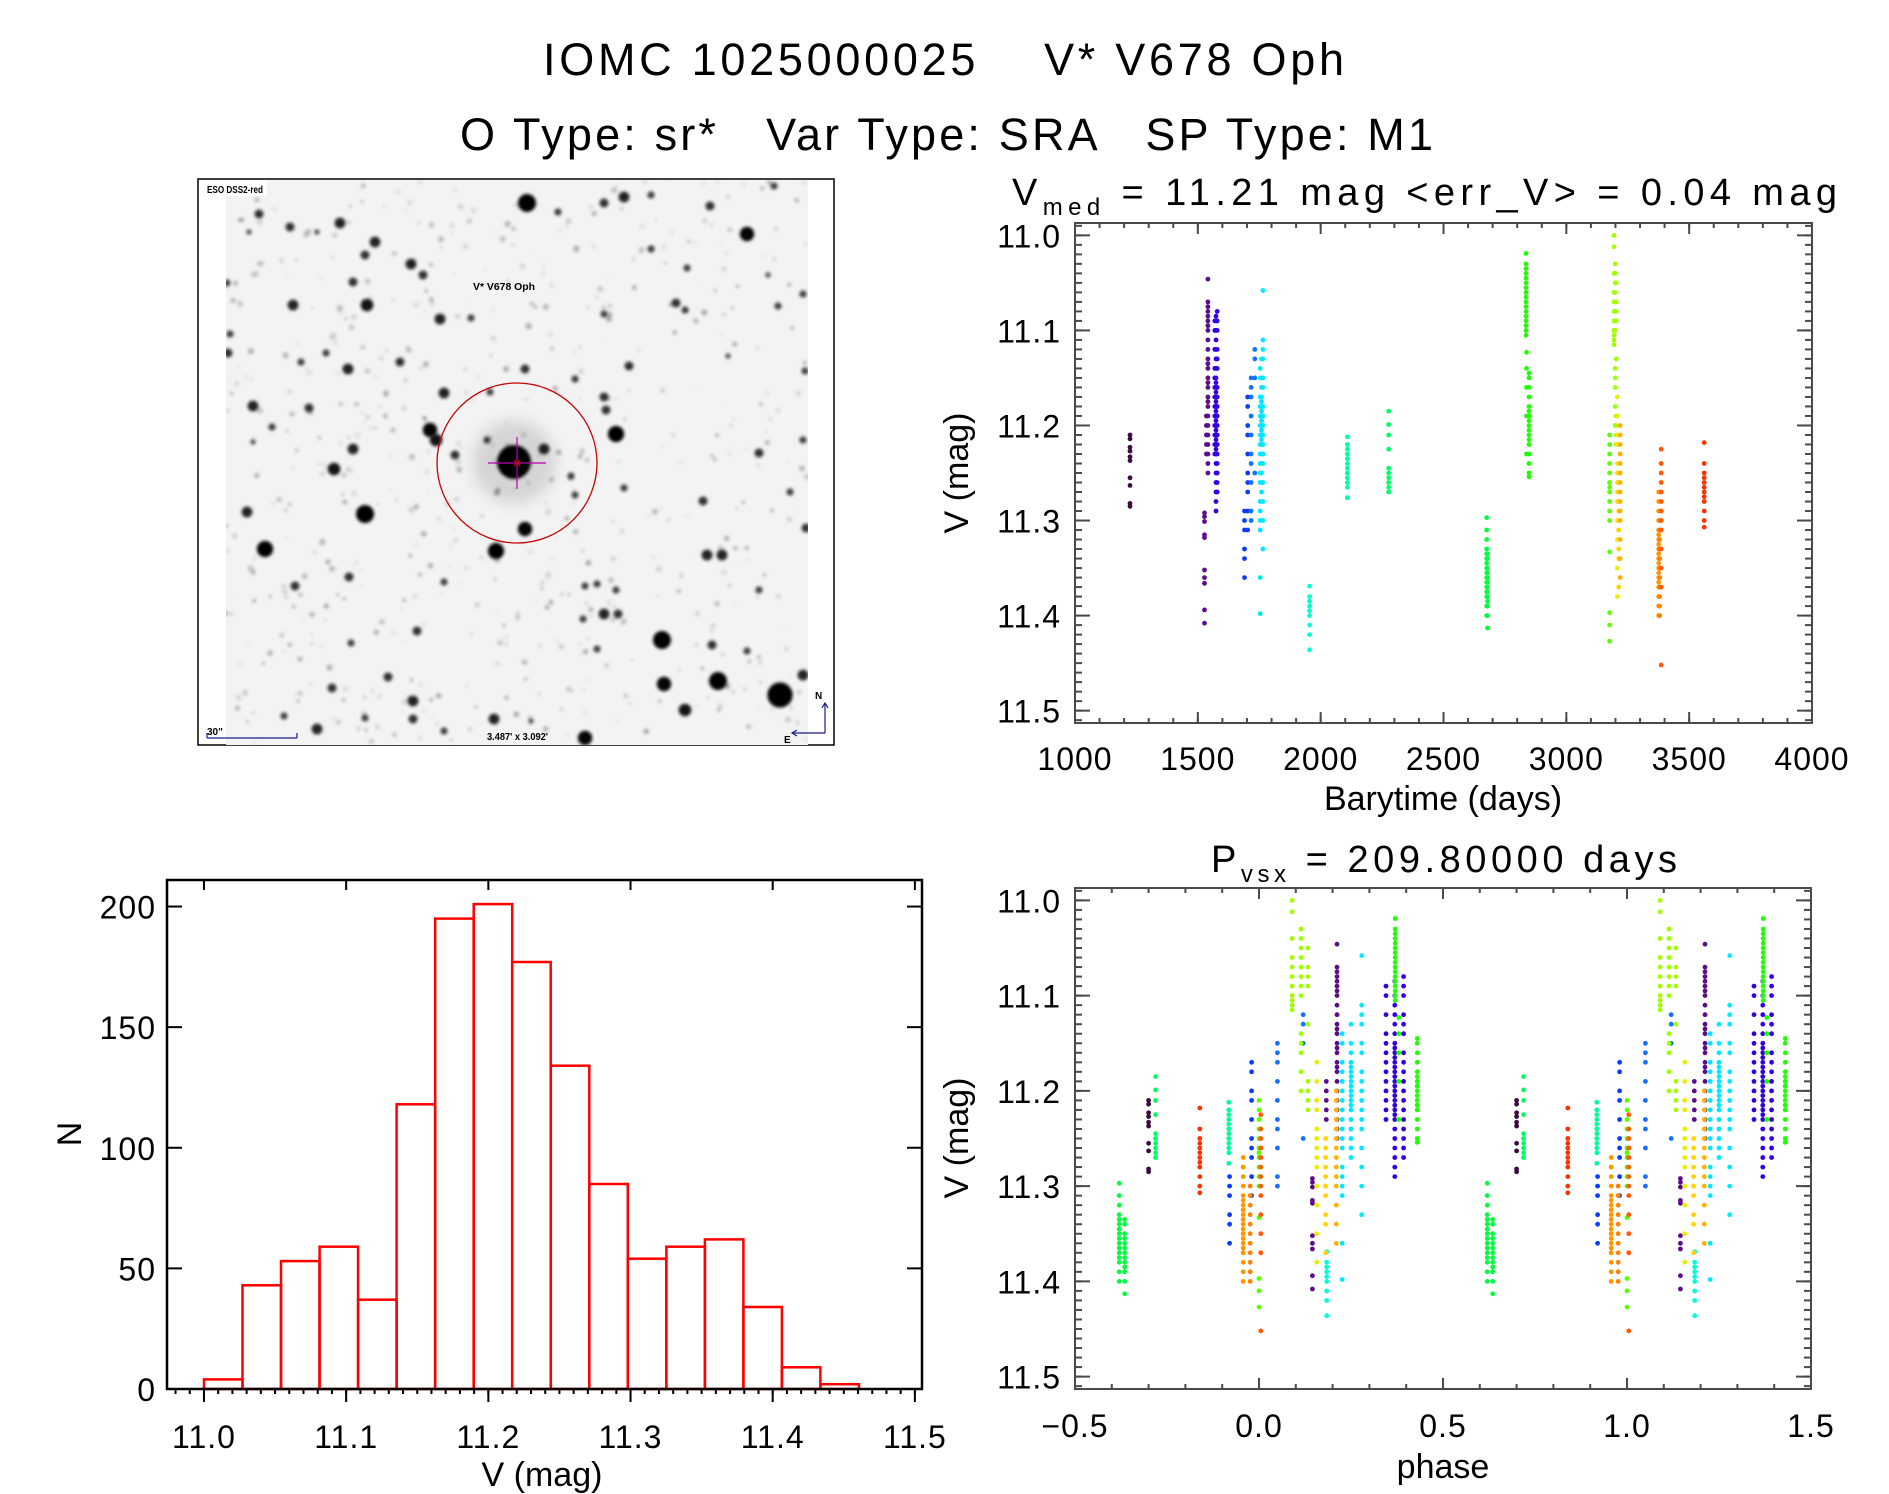  What do you see at coordinates (1029, 331) in the screenshot?
I see `y-tick-label: 11.1` at bounding box center [1029, 331].